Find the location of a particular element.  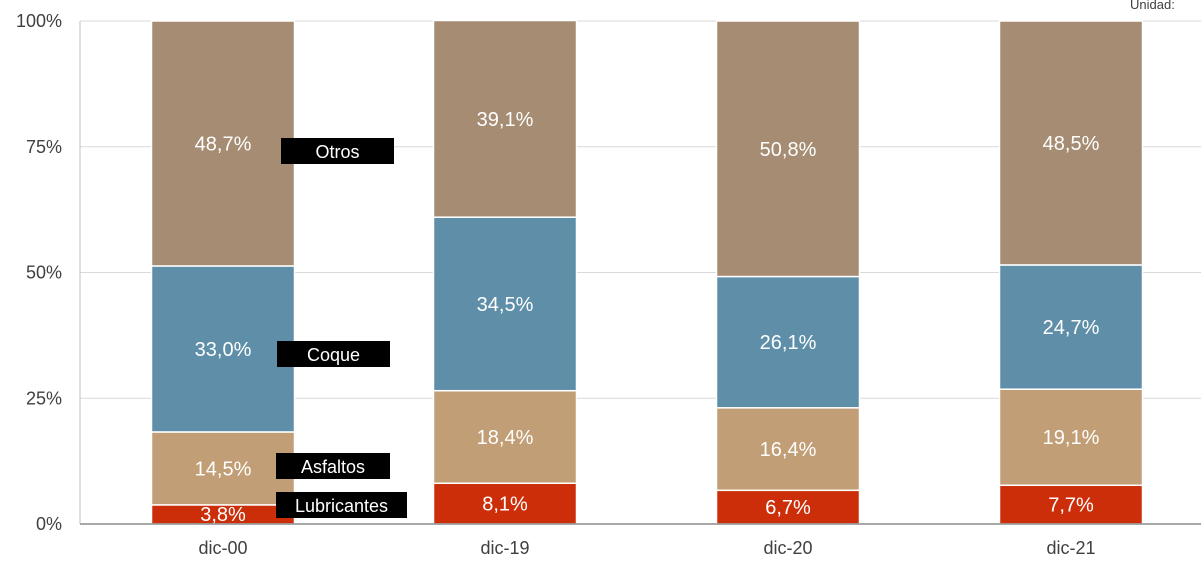

legend-label: Coque is located at coordinates (333, 355).